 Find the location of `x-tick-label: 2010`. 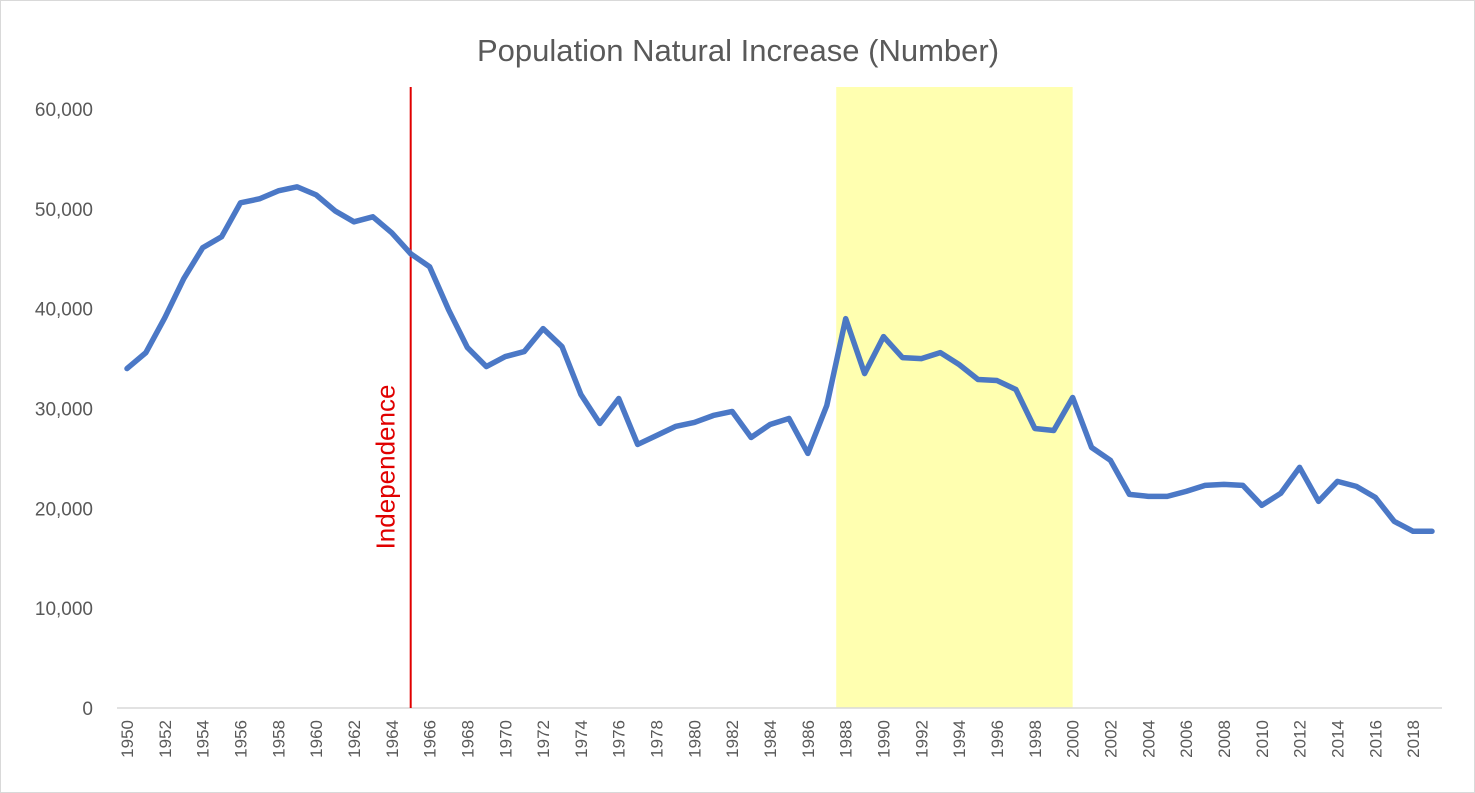

x-tick-label: 2010 is located at coordinates (1262, 739).